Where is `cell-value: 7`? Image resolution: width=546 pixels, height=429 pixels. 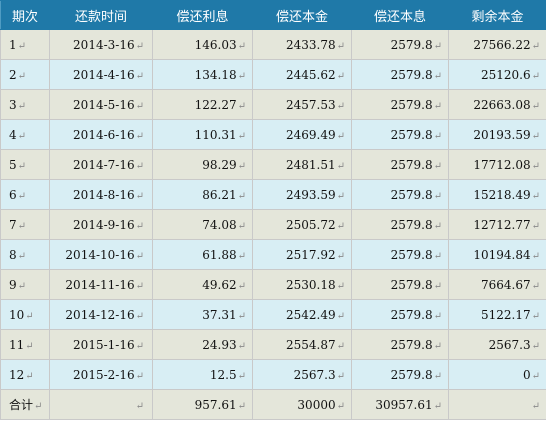 cell-value: 7 is located at coordinates (13, 224).